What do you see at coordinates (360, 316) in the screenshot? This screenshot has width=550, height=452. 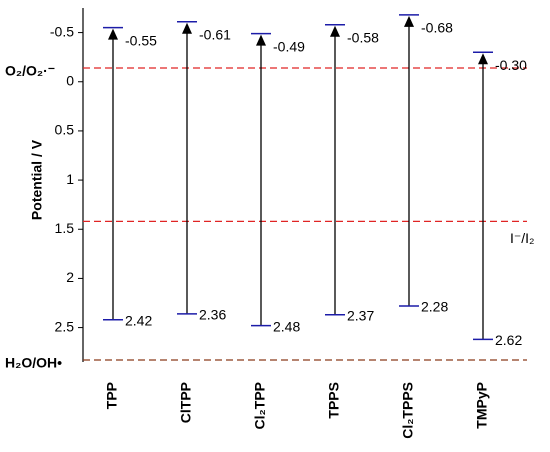 I see `bottom-value-label: 2.37` at bounding box center [360, 316].